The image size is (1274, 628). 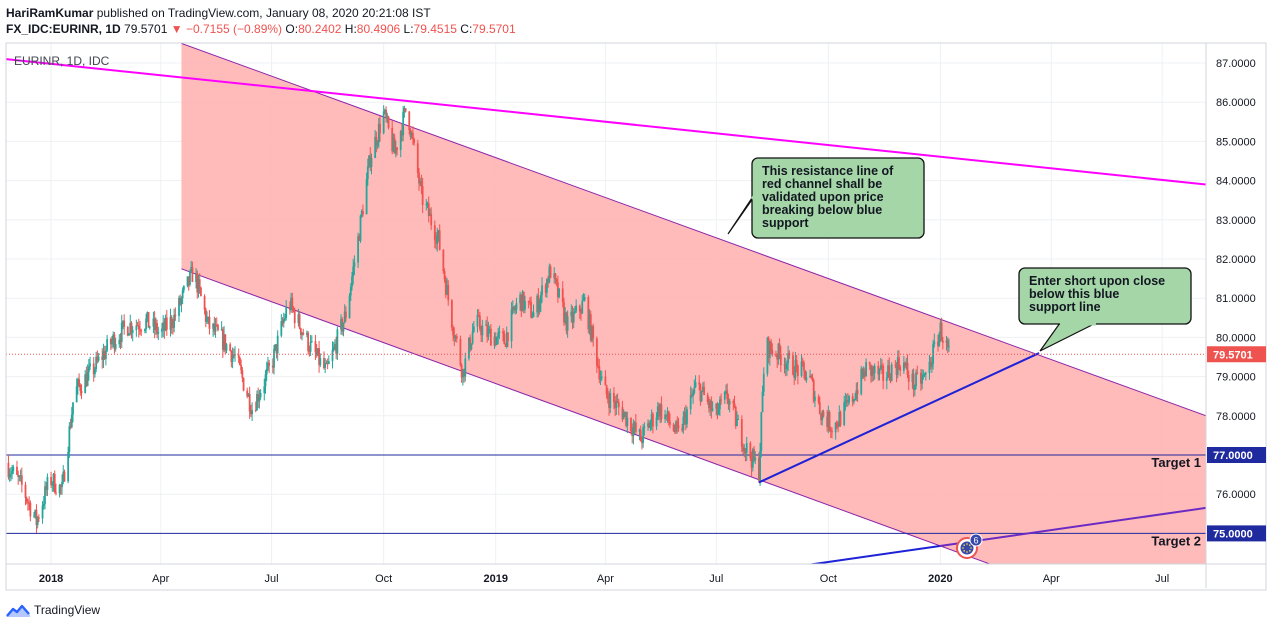 What do you see at coordinates (874, 555) in the screenshot?
I see `blue-lower-line` at bounding box center [874, 555].